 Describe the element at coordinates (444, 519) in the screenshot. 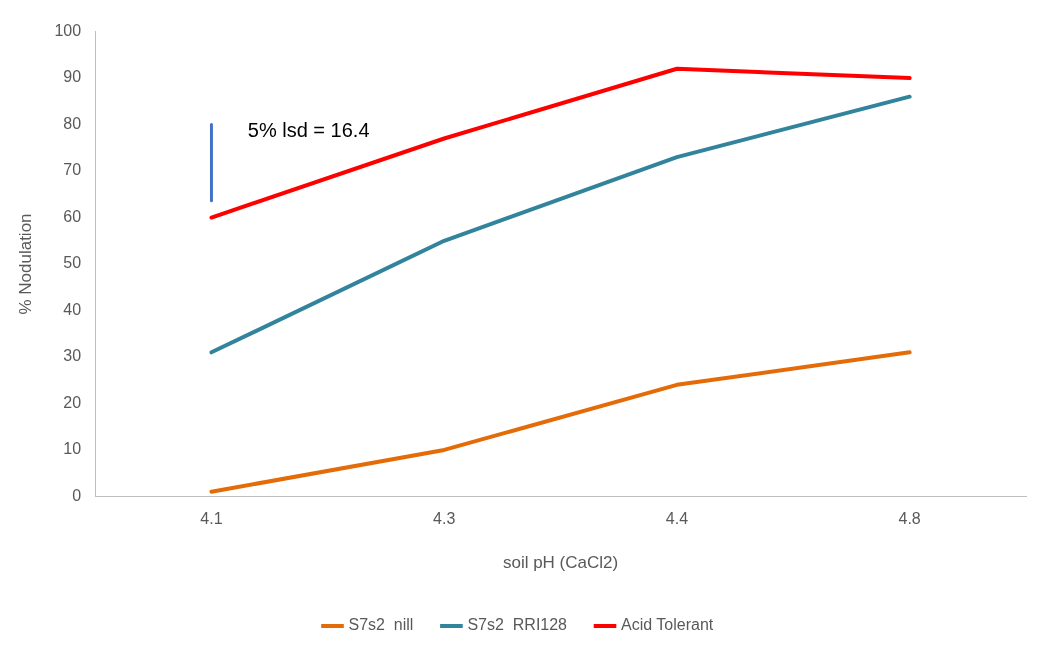

I see `x-tick-label: 4.3` at that location.